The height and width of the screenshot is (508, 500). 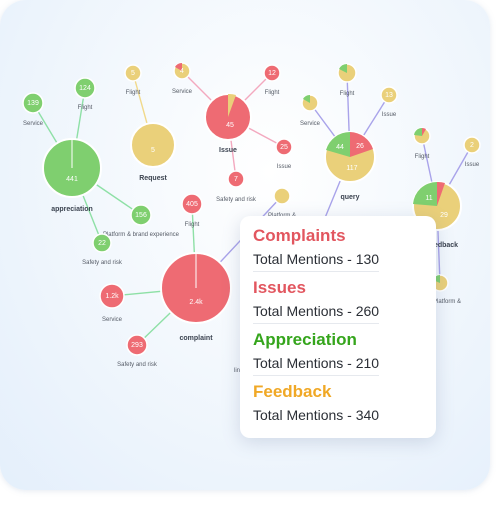 What do you see at coordinates (428, 198) in the screenshot?
I see `node-value: 11` at bounding box center [428, 198].